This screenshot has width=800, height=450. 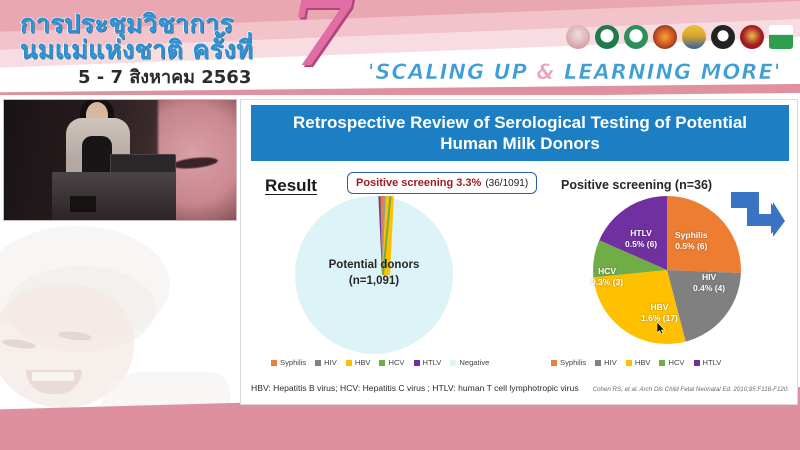 I want to click on legend2-item-hbv: HBV, so click(x=638, y=362).